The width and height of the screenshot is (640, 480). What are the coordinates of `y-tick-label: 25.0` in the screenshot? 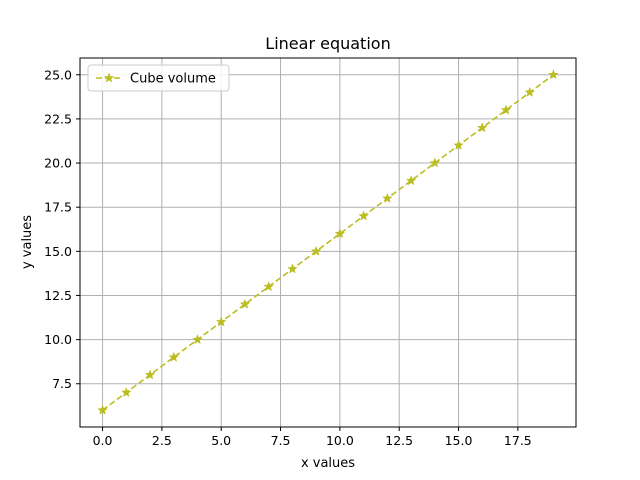 It's located at (58, 74).